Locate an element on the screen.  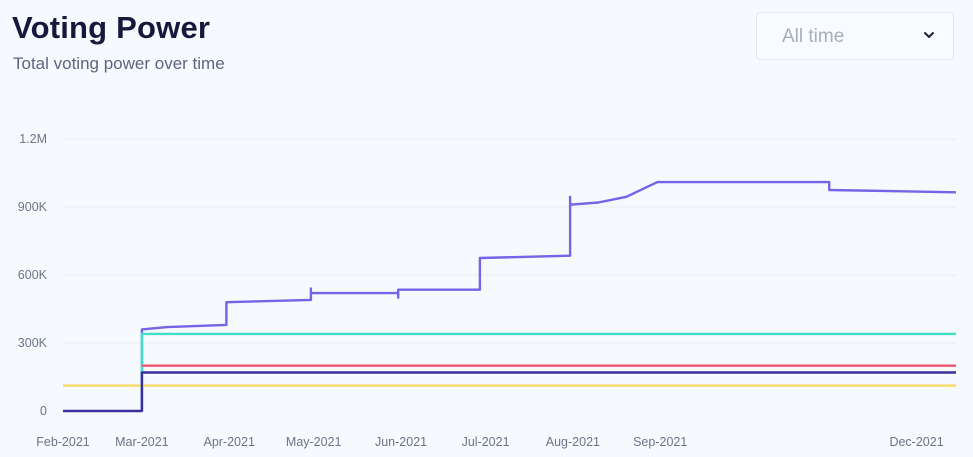
y-axis-labels: 0 300K 600K 900K 1.2M is located at coordinates (33, 275).